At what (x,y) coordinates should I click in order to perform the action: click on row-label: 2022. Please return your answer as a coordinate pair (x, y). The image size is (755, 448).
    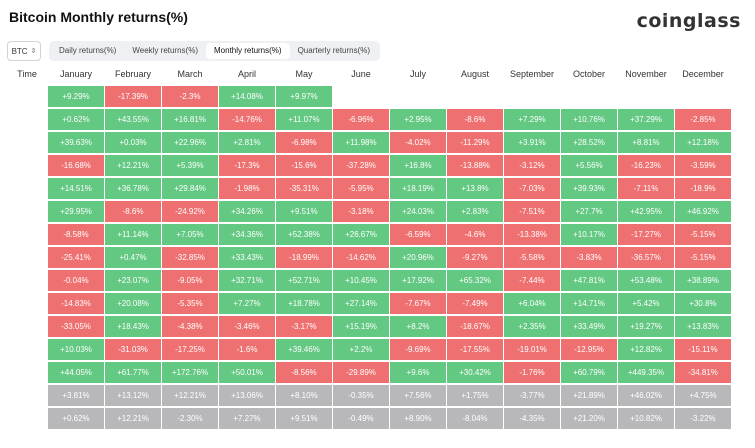
    Looking at the image, I should click on (27, 165).